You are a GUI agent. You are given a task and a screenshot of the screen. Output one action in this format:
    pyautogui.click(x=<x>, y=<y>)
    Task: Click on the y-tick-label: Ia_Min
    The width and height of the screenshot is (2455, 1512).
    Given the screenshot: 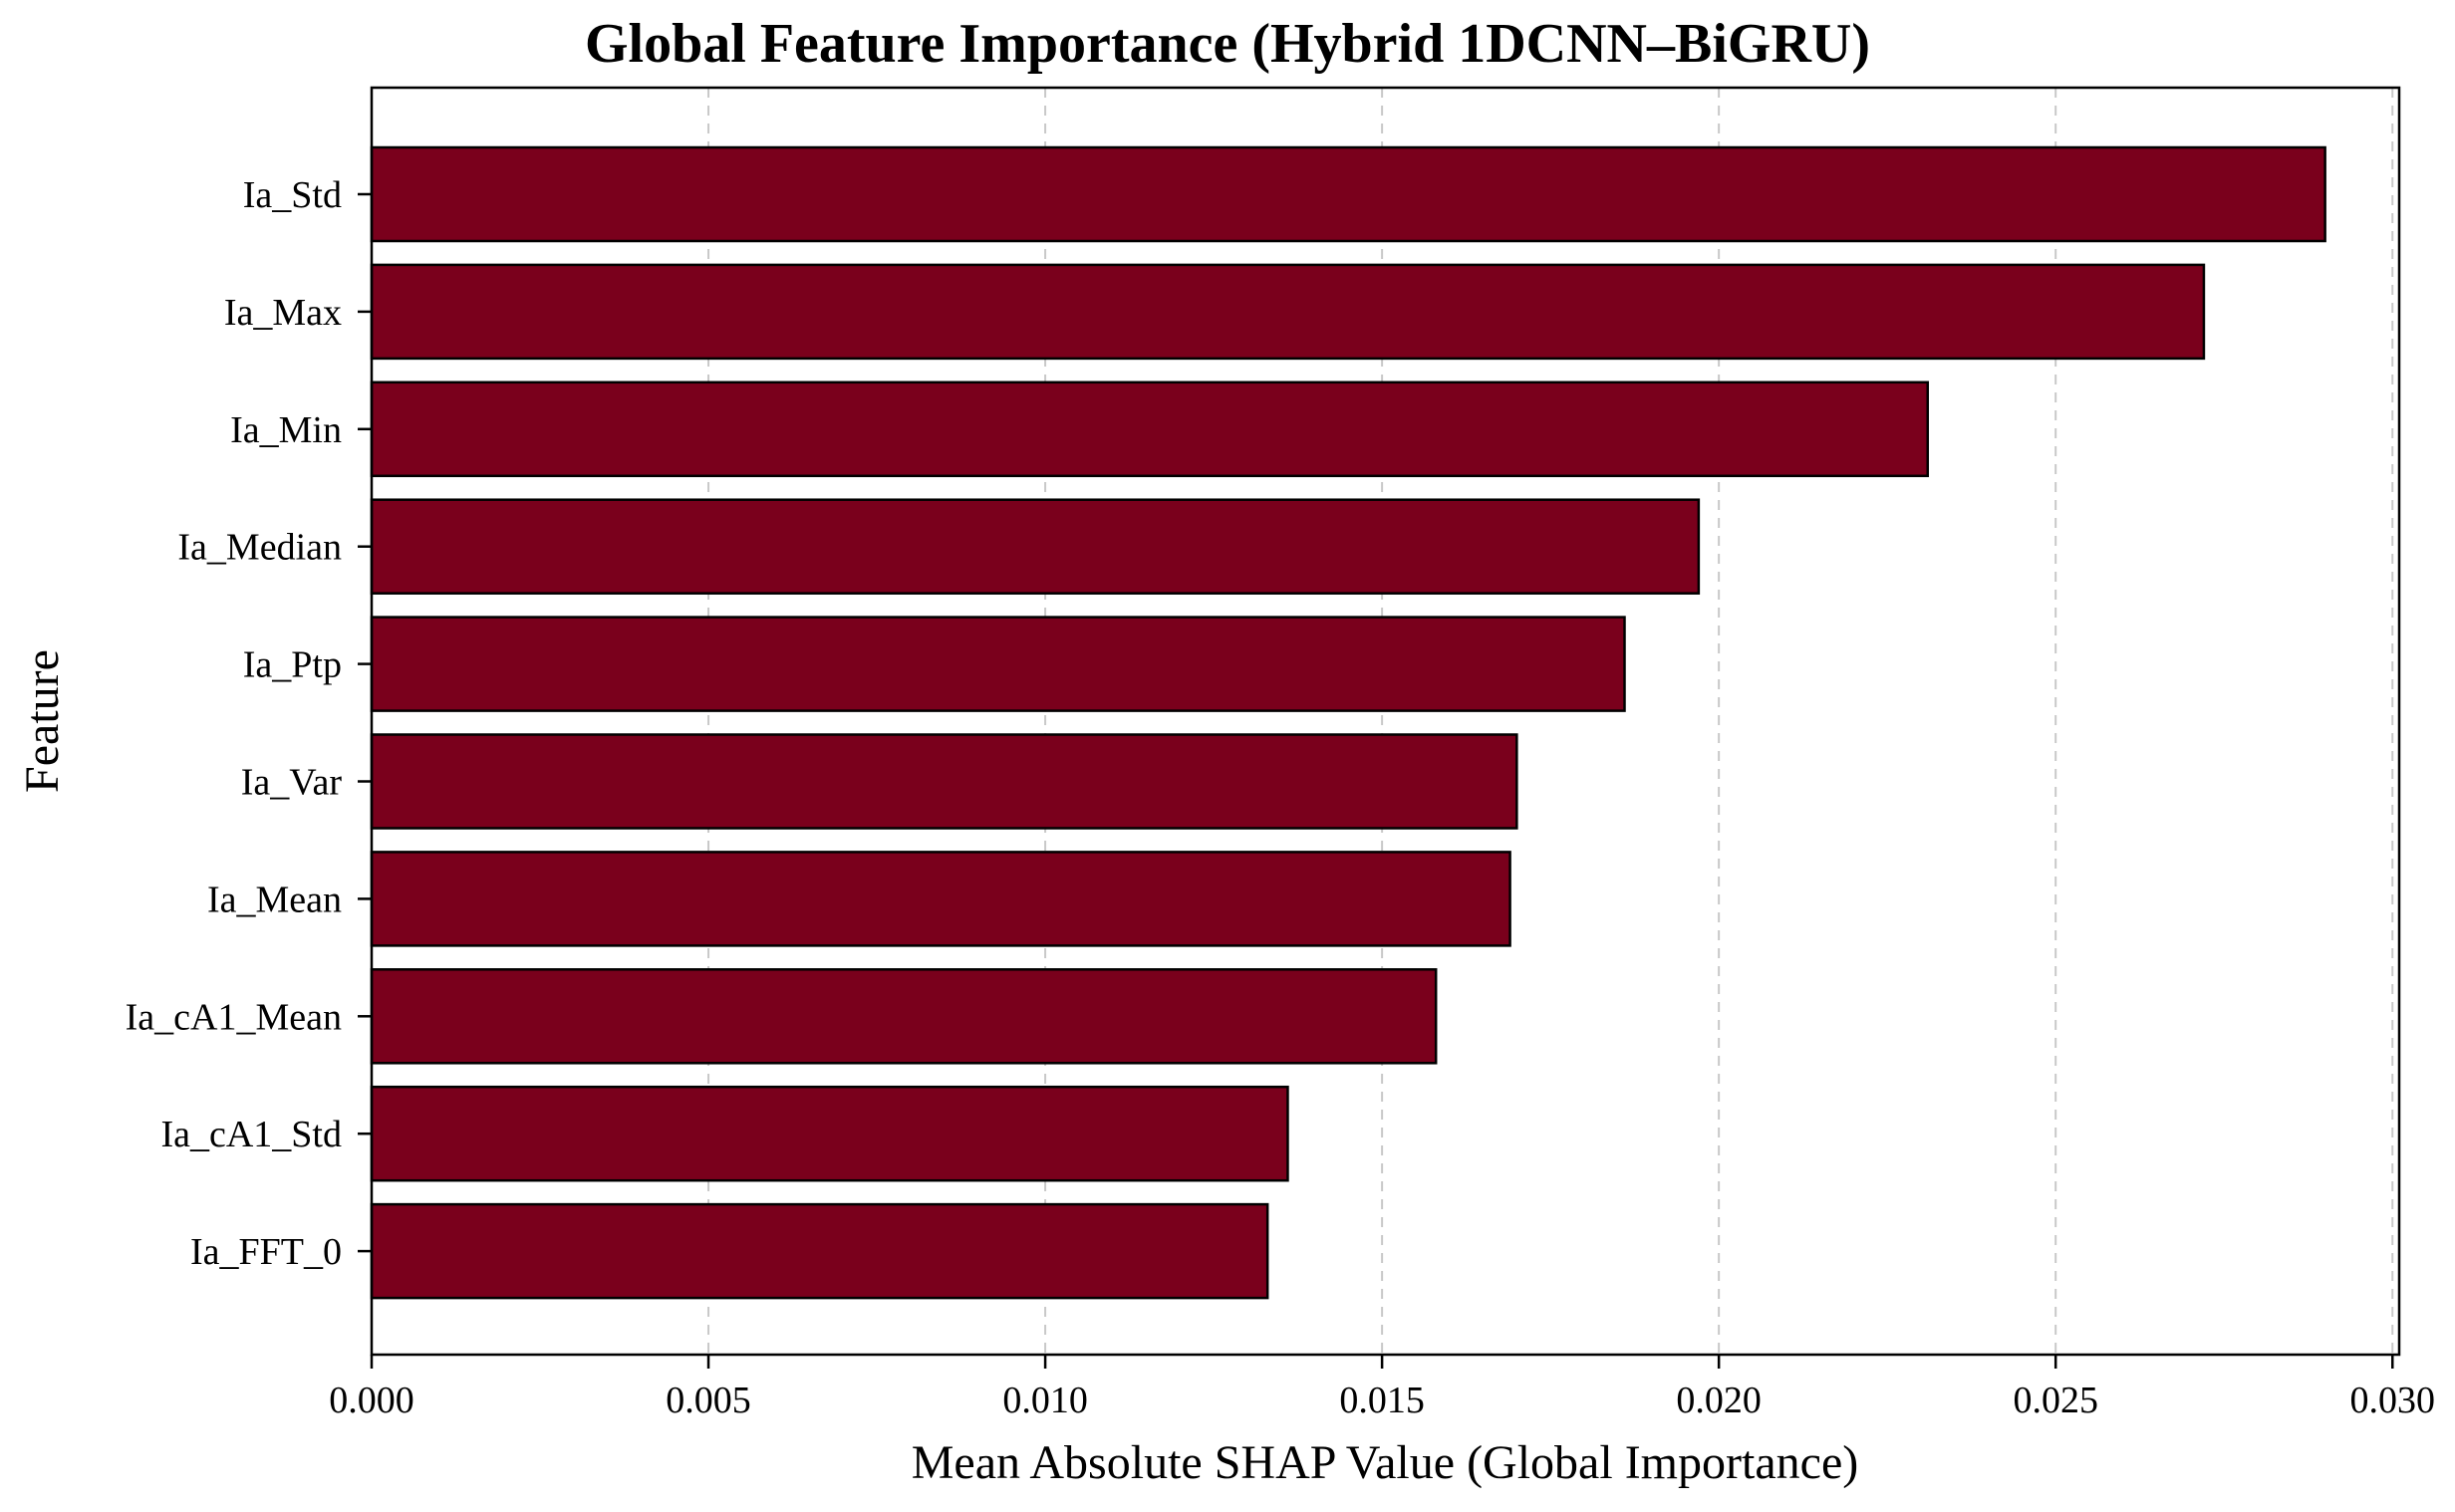 What is the action you would take?
    pyautogui.click(x=286, y=430)
    